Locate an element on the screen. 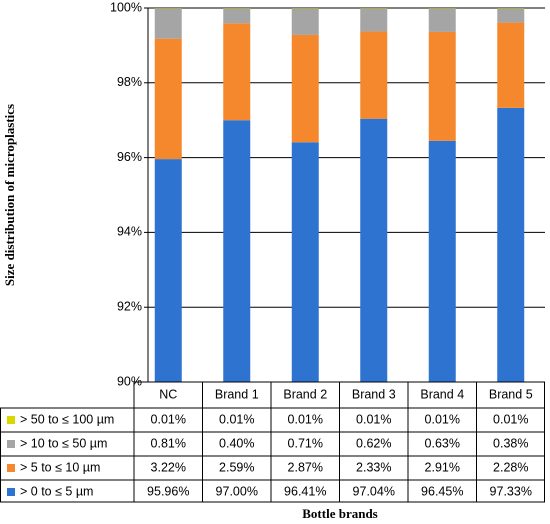 Image resolution: width=550 pixels, height=524 pixels. x-axis-title: Bottle brands is located at coordinates (339, 513).